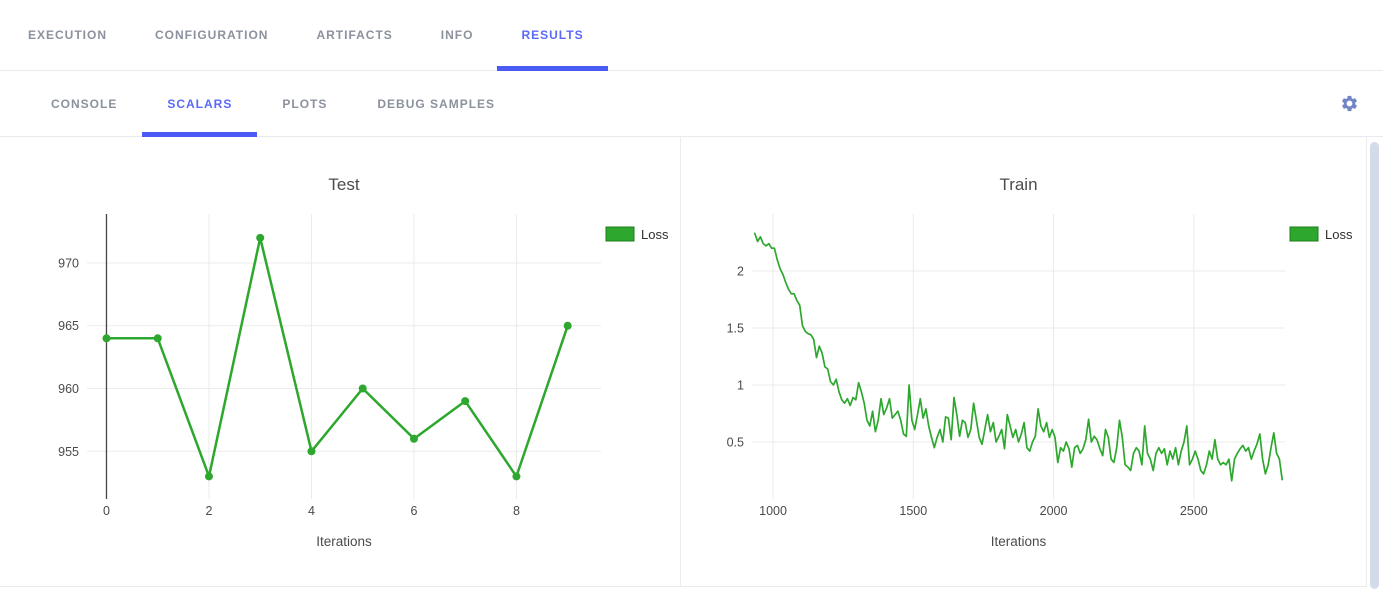 The height and width of the screenshot is (590, 1383). I want to click on x-tick-label: 2000, so click(1054, 511).